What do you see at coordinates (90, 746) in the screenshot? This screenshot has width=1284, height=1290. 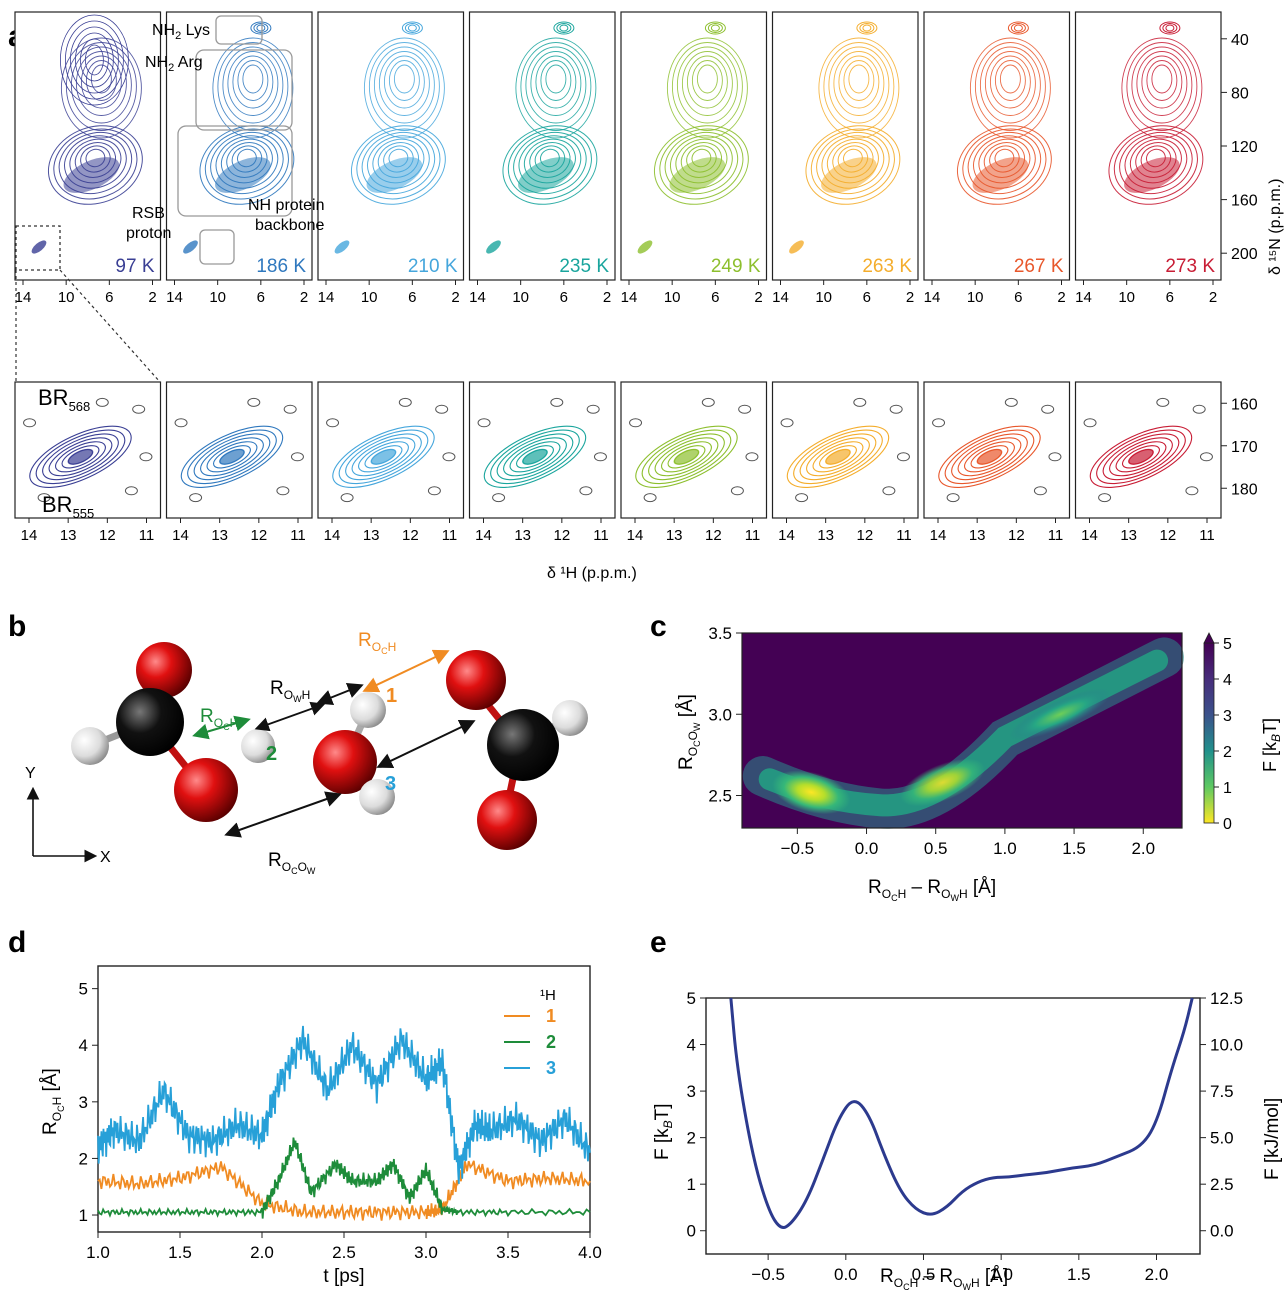 I see `hydrogen-atom` at bounding box center [90, 746].